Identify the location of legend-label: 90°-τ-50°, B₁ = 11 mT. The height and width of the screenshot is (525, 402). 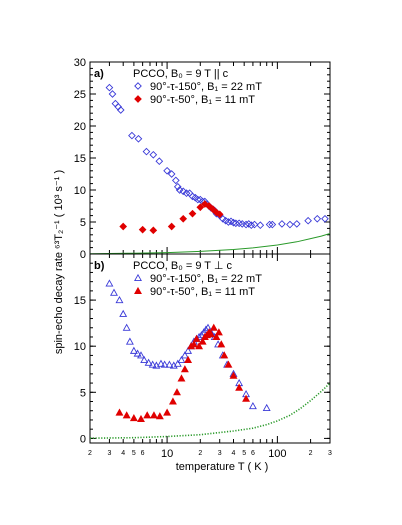
(202, 100).